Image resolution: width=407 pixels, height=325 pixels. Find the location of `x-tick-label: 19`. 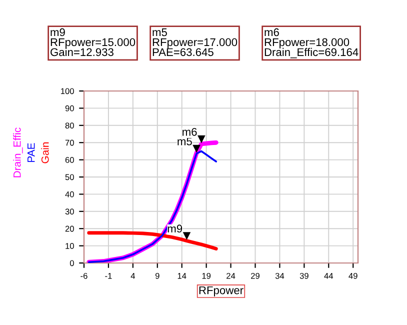

x-tick-label: 19 is located at coordinates (206, 275).